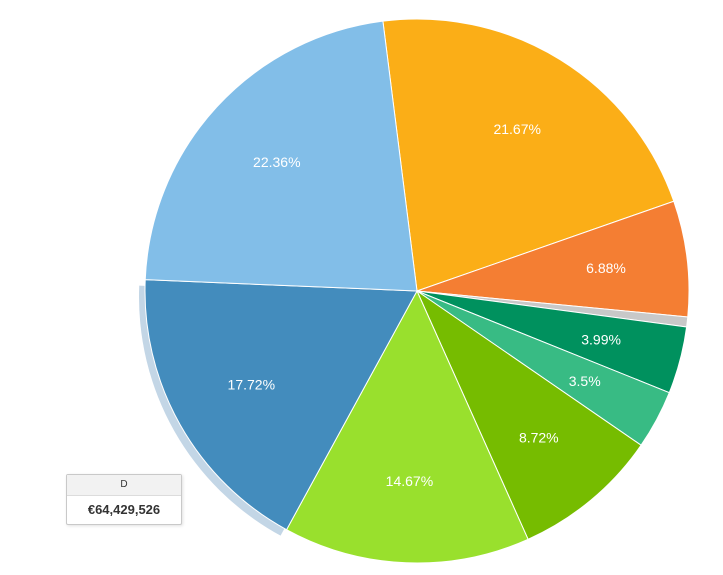  I want to click on slice-label-6: 8.72%, so click(539, 437).